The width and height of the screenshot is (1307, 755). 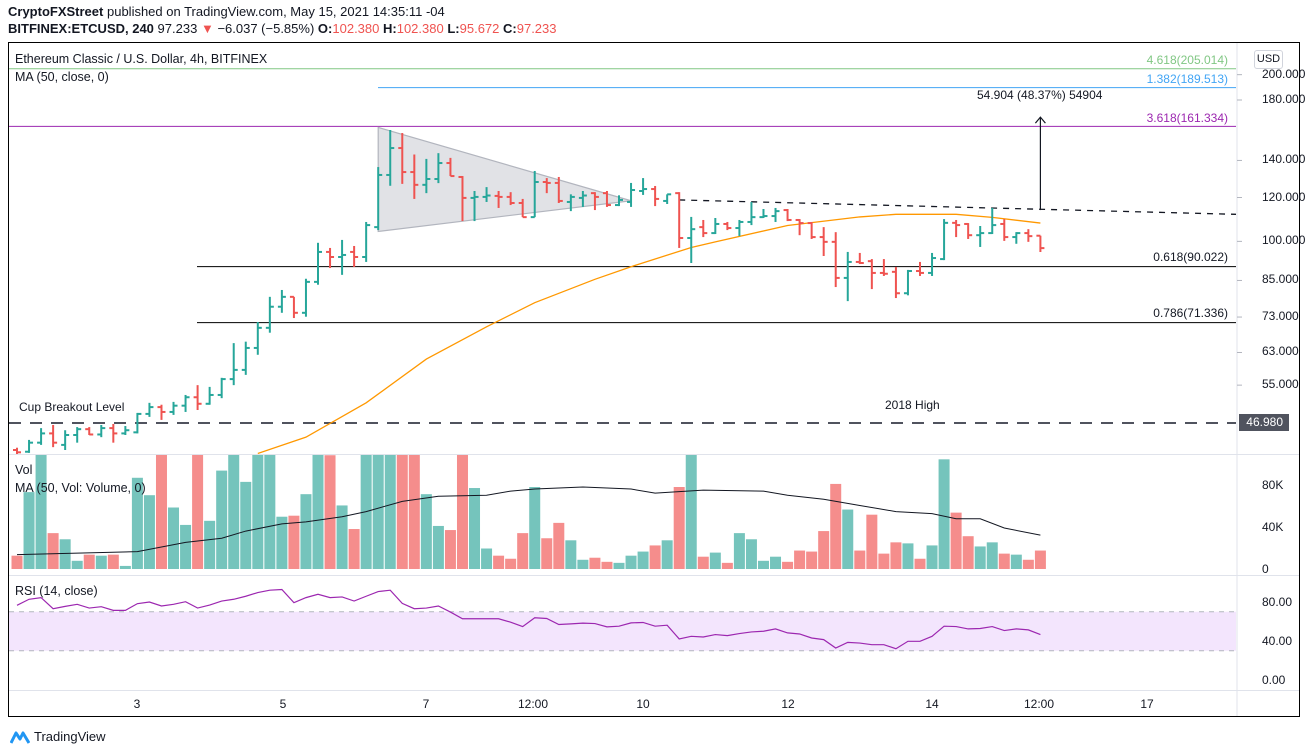 What do you see at coordinates (70, 736) in the screenshot?
I see `logo-text: TradingView` at bounding box center [70, 736].